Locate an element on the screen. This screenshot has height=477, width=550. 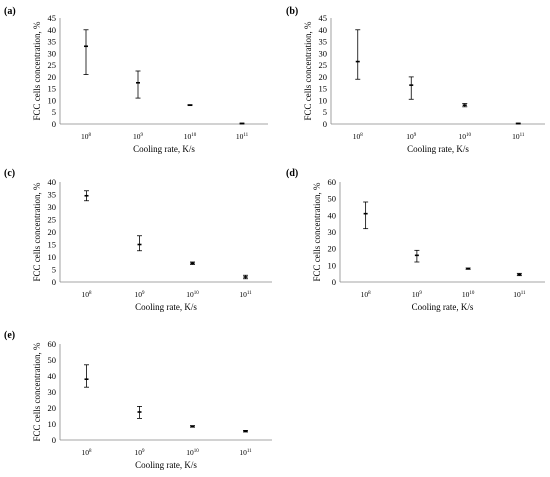
panel-label: (e) is located at coordinates (9, 335).